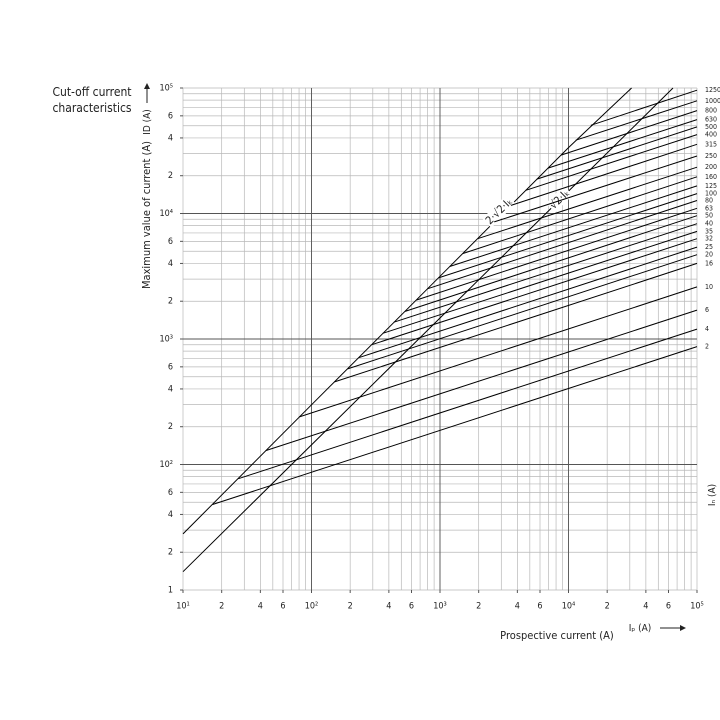 The width and height of the screenshot is (720, 720). I want to click on legend-label: 630, so click(711, 120).